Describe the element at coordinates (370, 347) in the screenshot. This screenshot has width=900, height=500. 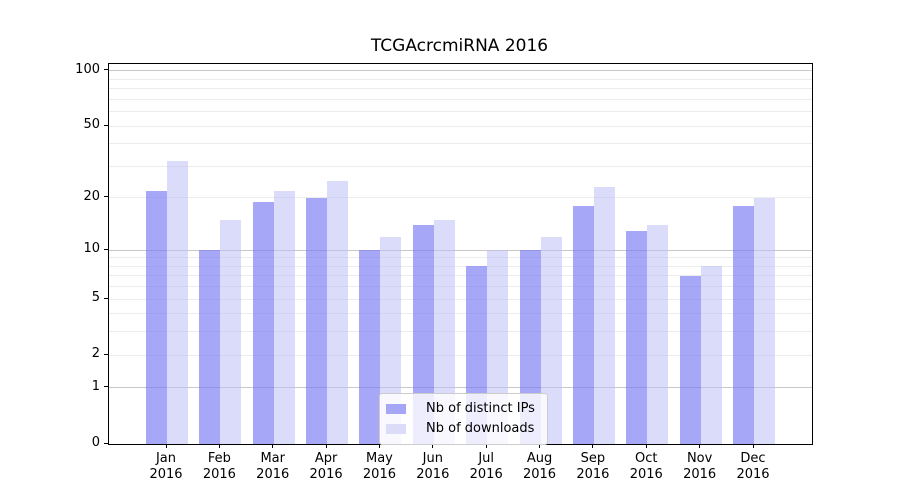
I see `bar-distinct-ips-may` at that location.